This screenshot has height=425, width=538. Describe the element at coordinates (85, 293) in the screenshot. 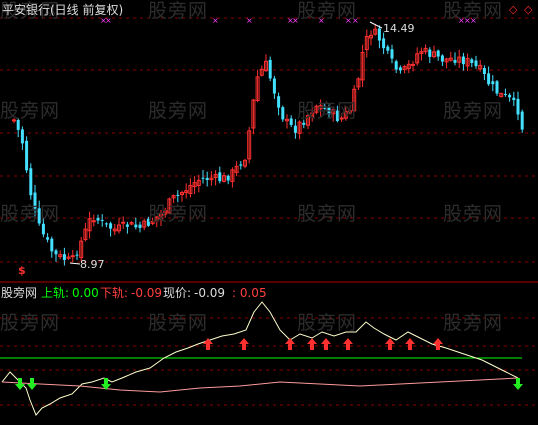

I see `upper-rail-value: 0.00` at that location.